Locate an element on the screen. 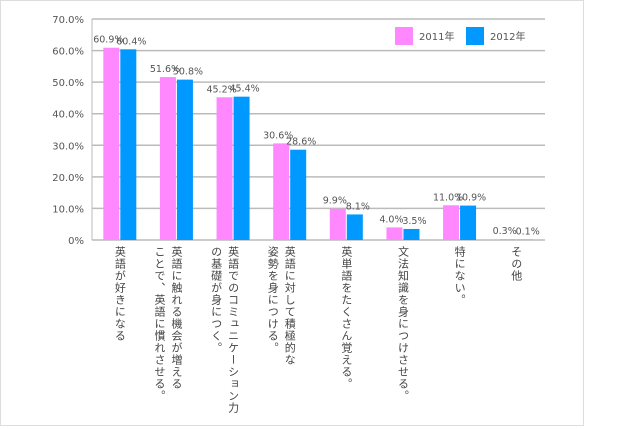  y-tick-label: 40.0% is located at coordinates (68, 115).